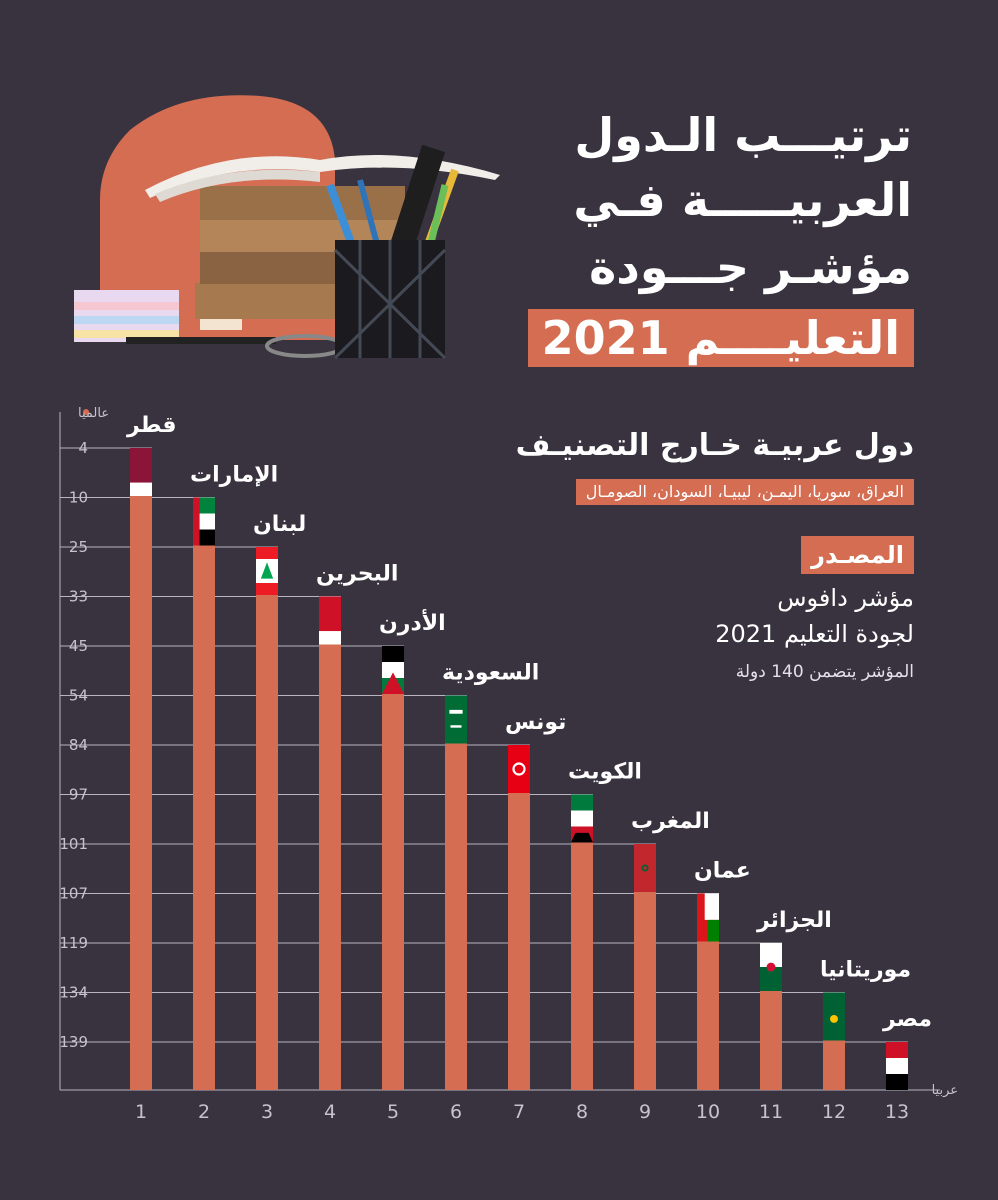 This screenshot has height=1200, width=998. What do you see at coordinates (907, 1019) in the screenshot?
I see `country-label: مصر` at bounding box center [907, 1019].